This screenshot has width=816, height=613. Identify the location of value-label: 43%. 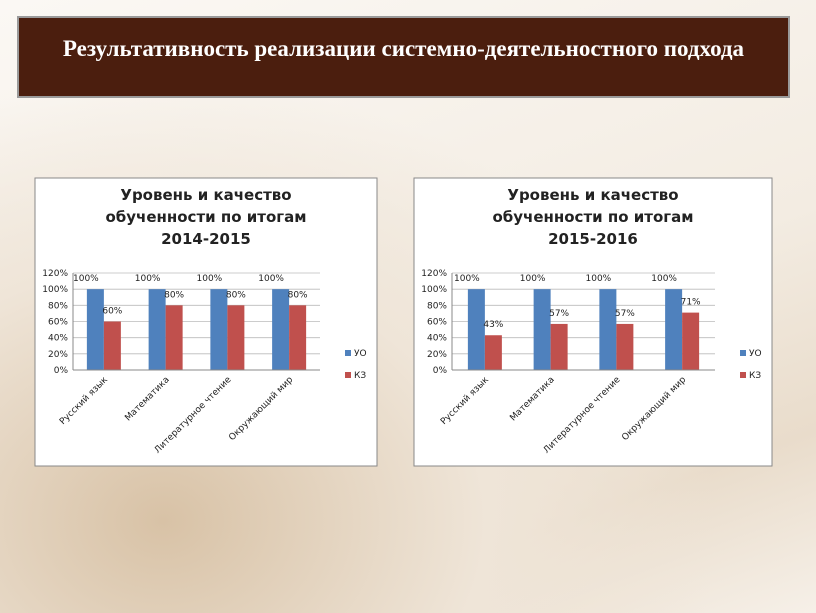
(493, 325).